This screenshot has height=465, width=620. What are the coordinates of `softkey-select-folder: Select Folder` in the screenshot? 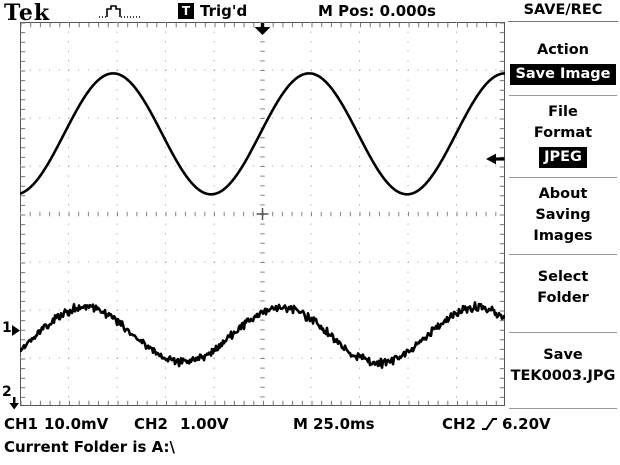 It's located at (563, 288).